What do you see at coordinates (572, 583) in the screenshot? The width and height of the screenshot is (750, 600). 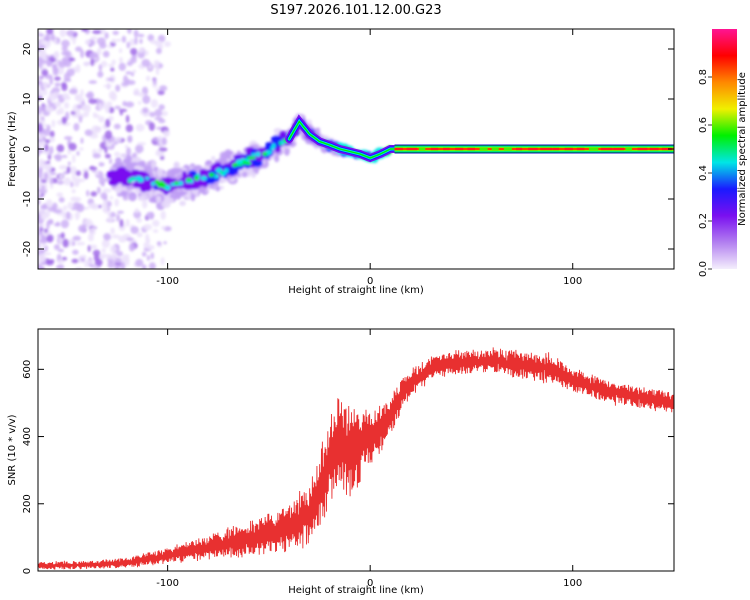 I see `x-tick-label: 100` at bounding box center [572, 583].